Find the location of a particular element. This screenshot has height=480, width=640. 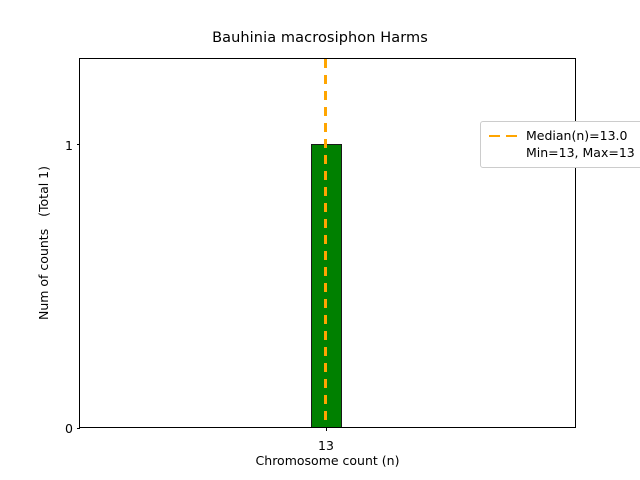

xtick-label-13: 13 is located at coordinates (326, 445).